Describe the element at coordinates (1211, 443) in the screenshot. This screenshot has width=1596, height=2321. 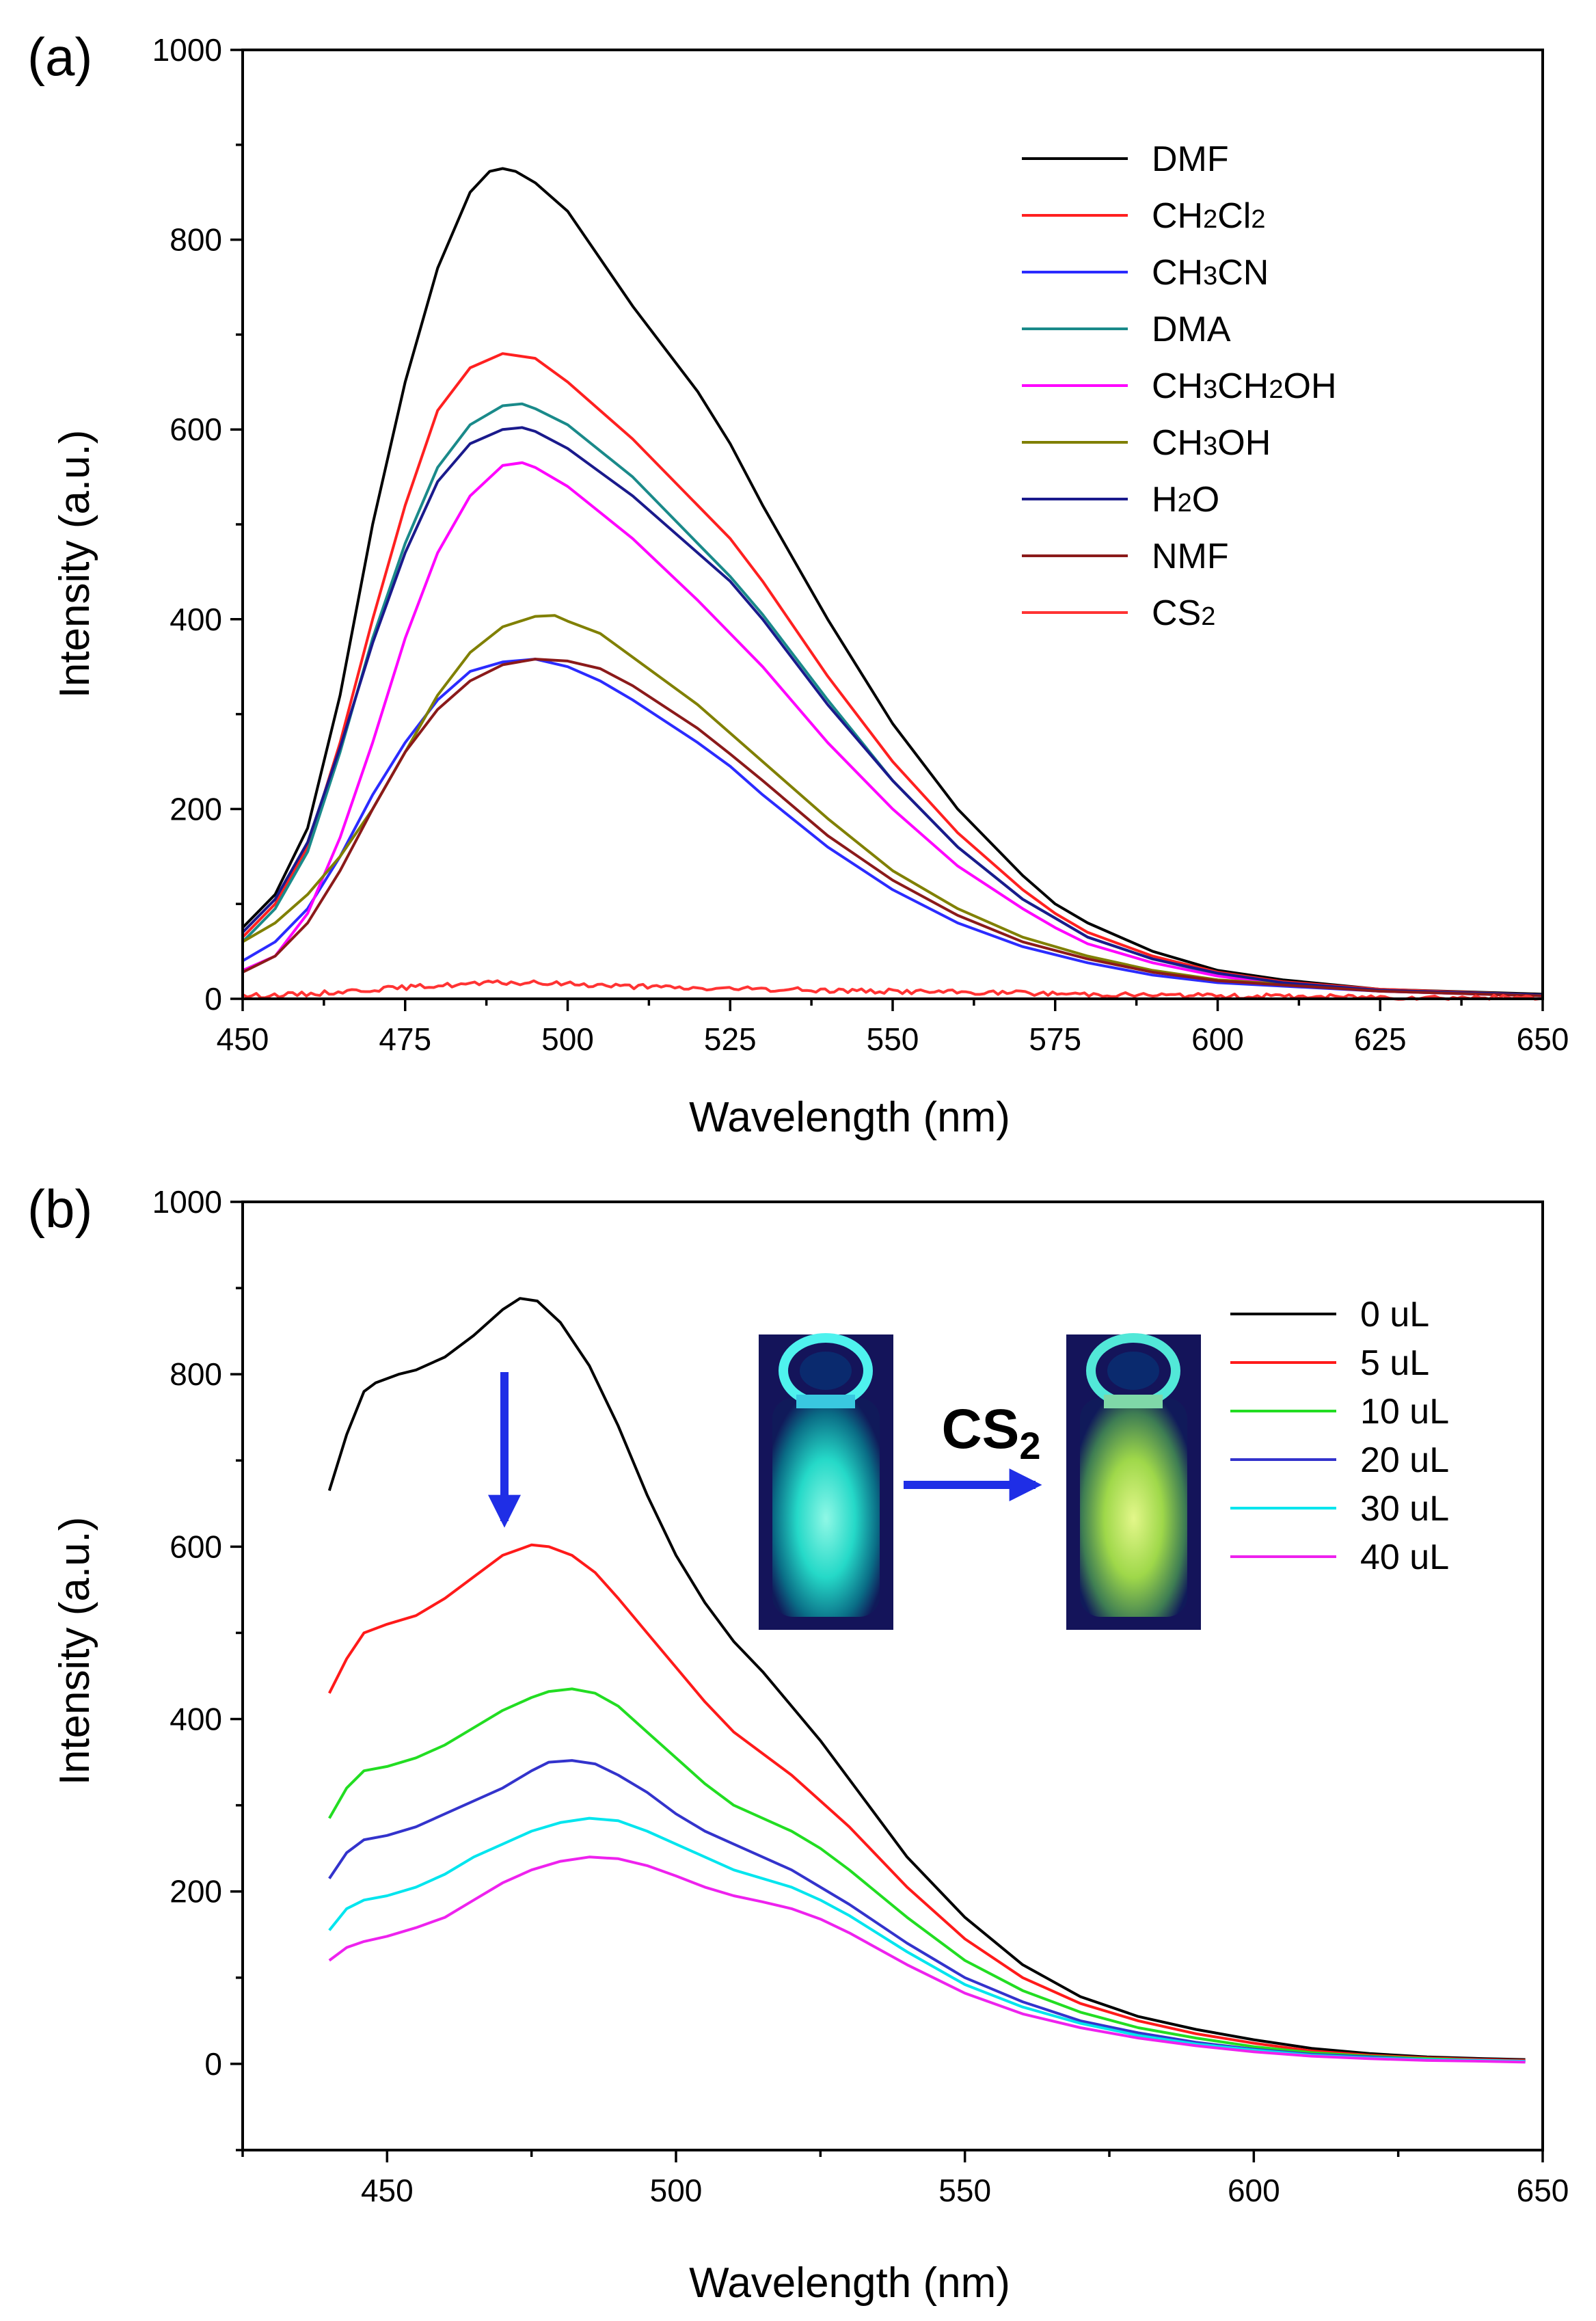
I see `panel-a-legend-label-ch3oh: CH3OH` at that location.